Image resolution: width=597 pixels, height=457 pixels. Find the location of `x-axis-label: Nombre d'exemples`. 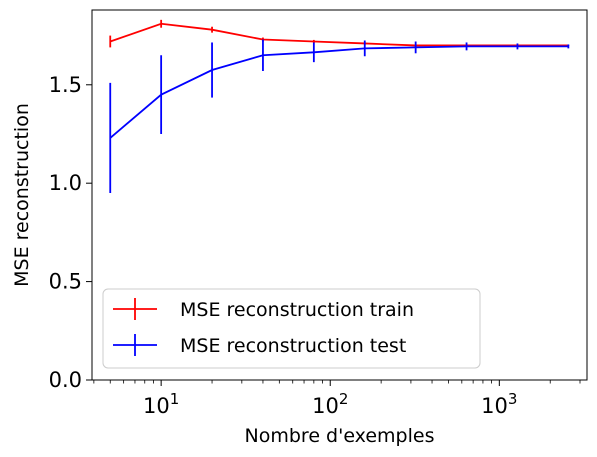

x-axis-label: Nombre d'exemples is located at coordinates (340, 436).